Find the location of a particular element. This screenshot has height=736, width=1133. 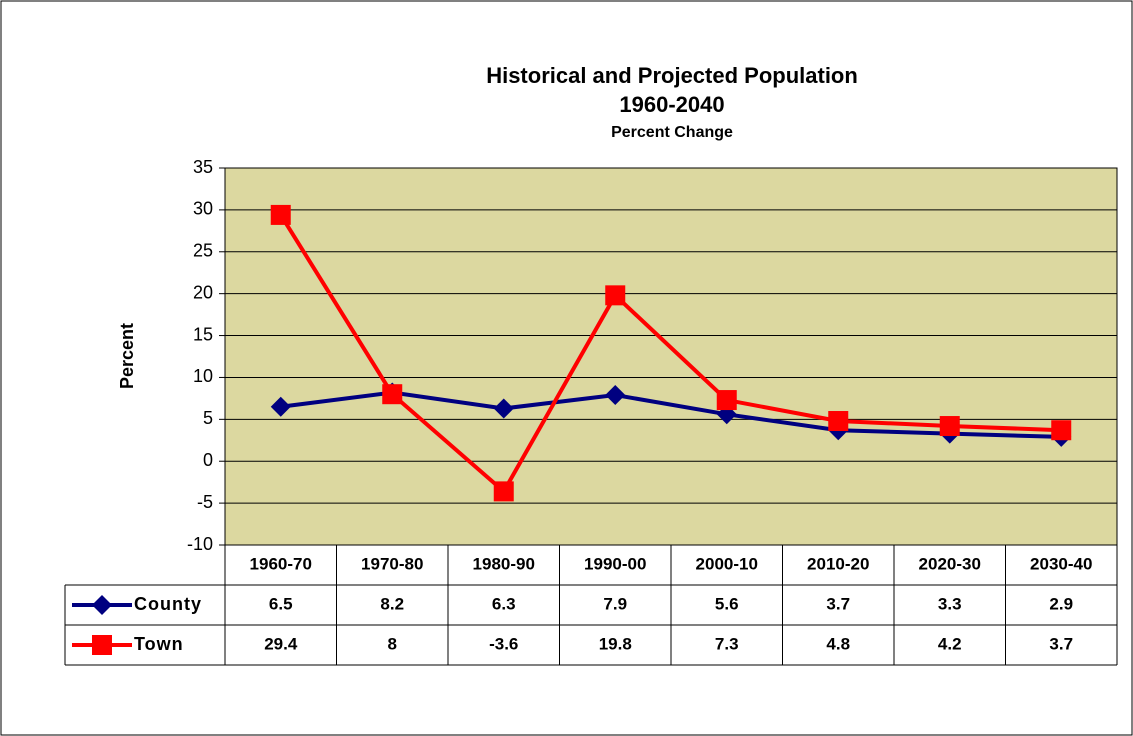

table-value: 8.2 is located at coordinates (392, 603).